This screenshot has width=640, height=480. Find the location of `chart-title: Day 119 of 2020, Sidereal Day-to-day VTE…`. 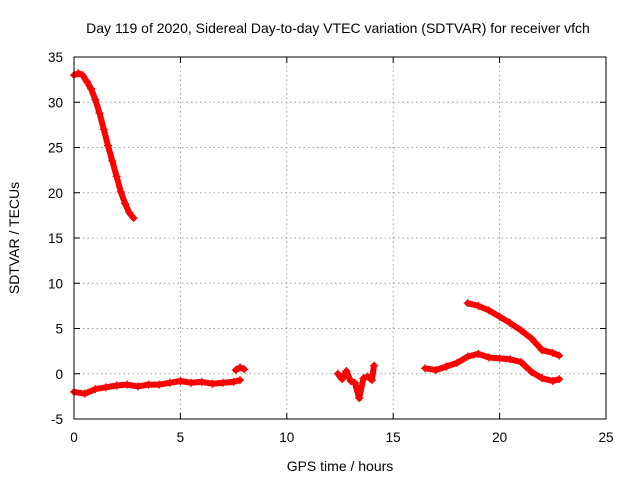

chart-title: Day 119 of 2020, Sidereal Day-to-day VTE… is located at coordinates (338, 28).